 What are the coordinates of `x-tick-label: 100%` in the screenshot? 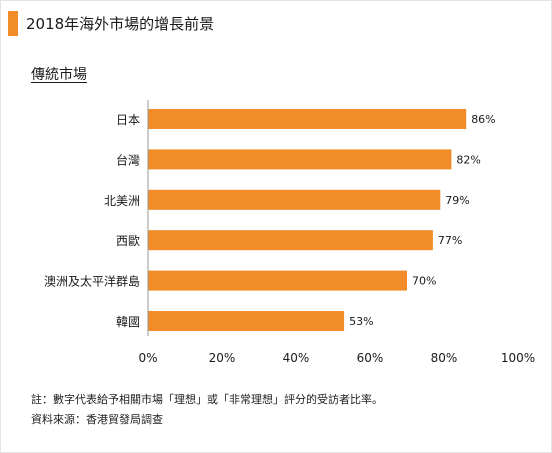 It's located at (518, 358).